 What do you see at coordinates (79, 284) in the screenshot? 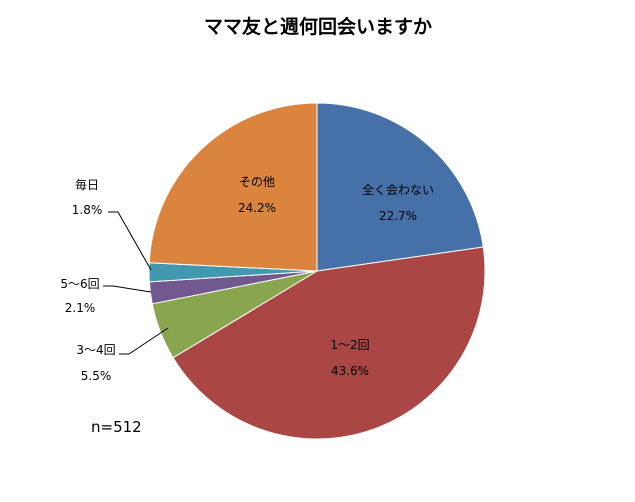
I see `slice-name-label: 5～6回` at bounding box center [79, 284].